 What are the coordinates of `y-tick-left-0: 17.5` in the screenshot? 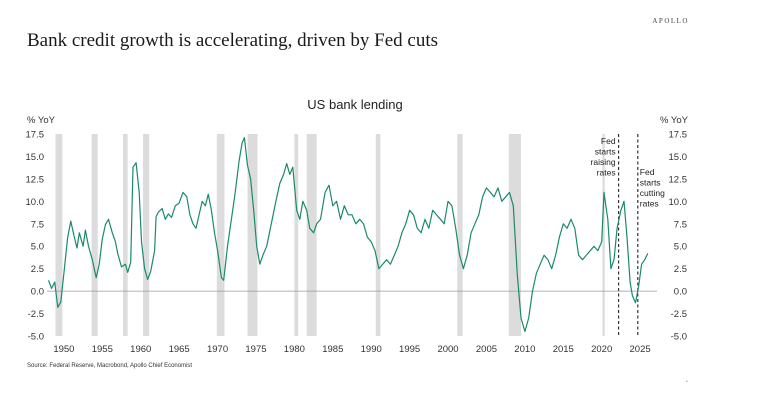 It's located at (35, 135).